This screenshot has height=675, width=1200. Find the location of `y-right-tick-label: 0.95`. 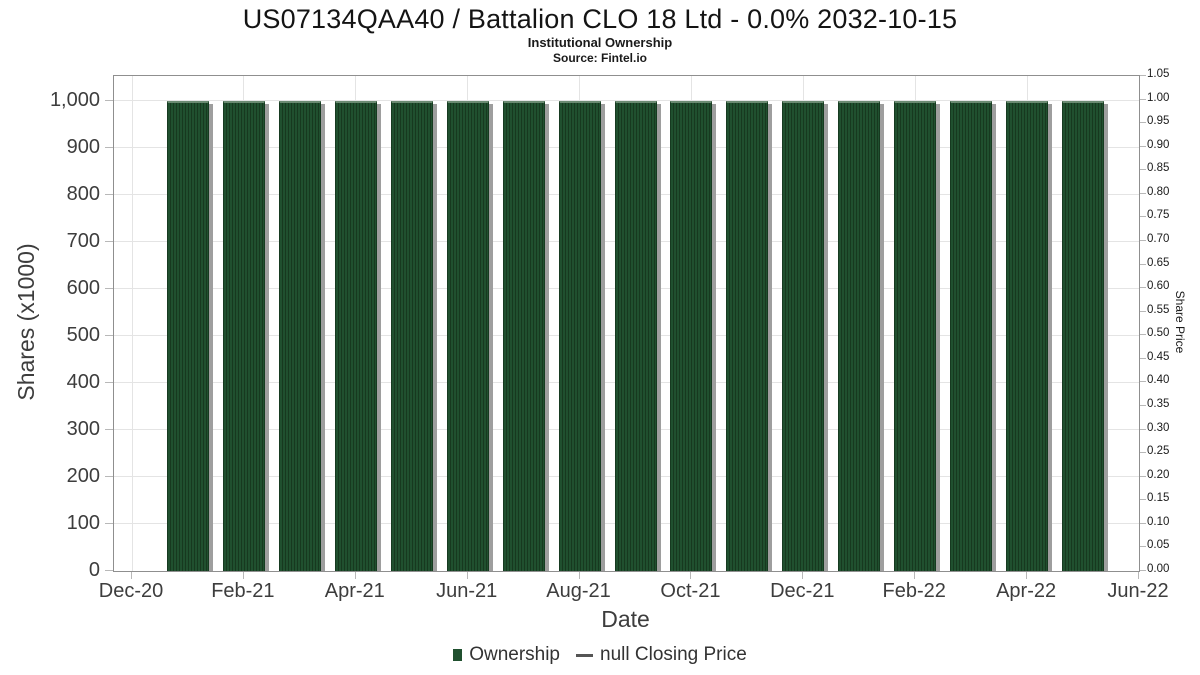

y-right-tick-label: 0.95 is located at coordinates (1158, 121).